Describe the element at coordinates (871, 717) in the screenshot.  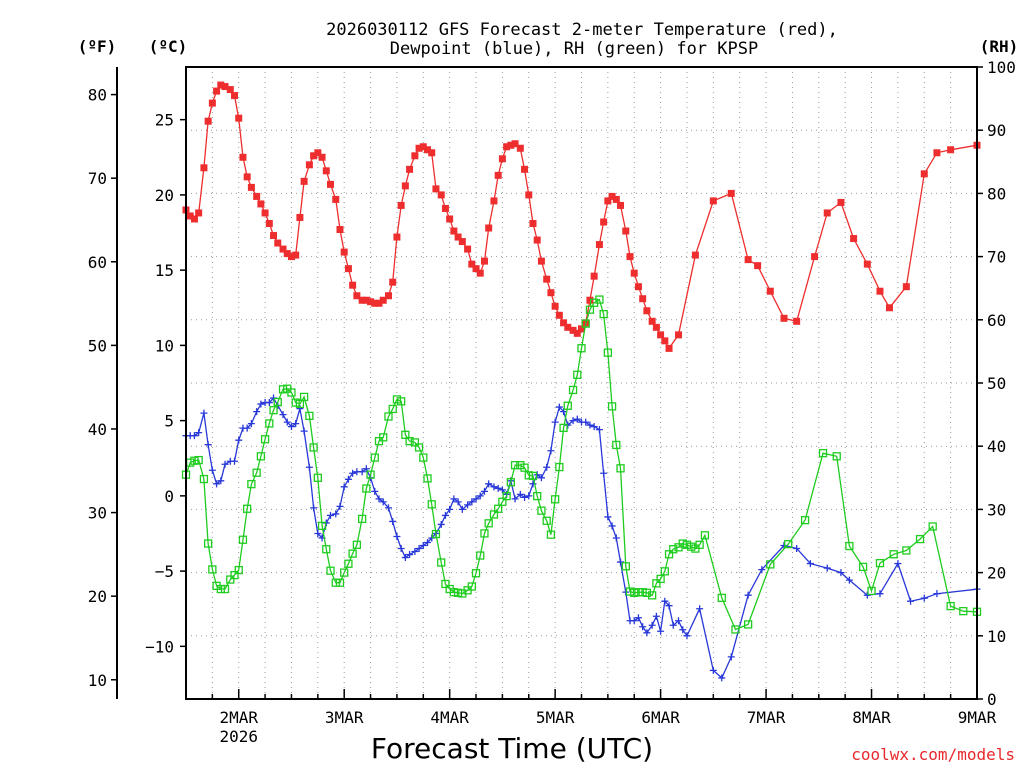
I see `x-tick-label: 8MAR` at that location.